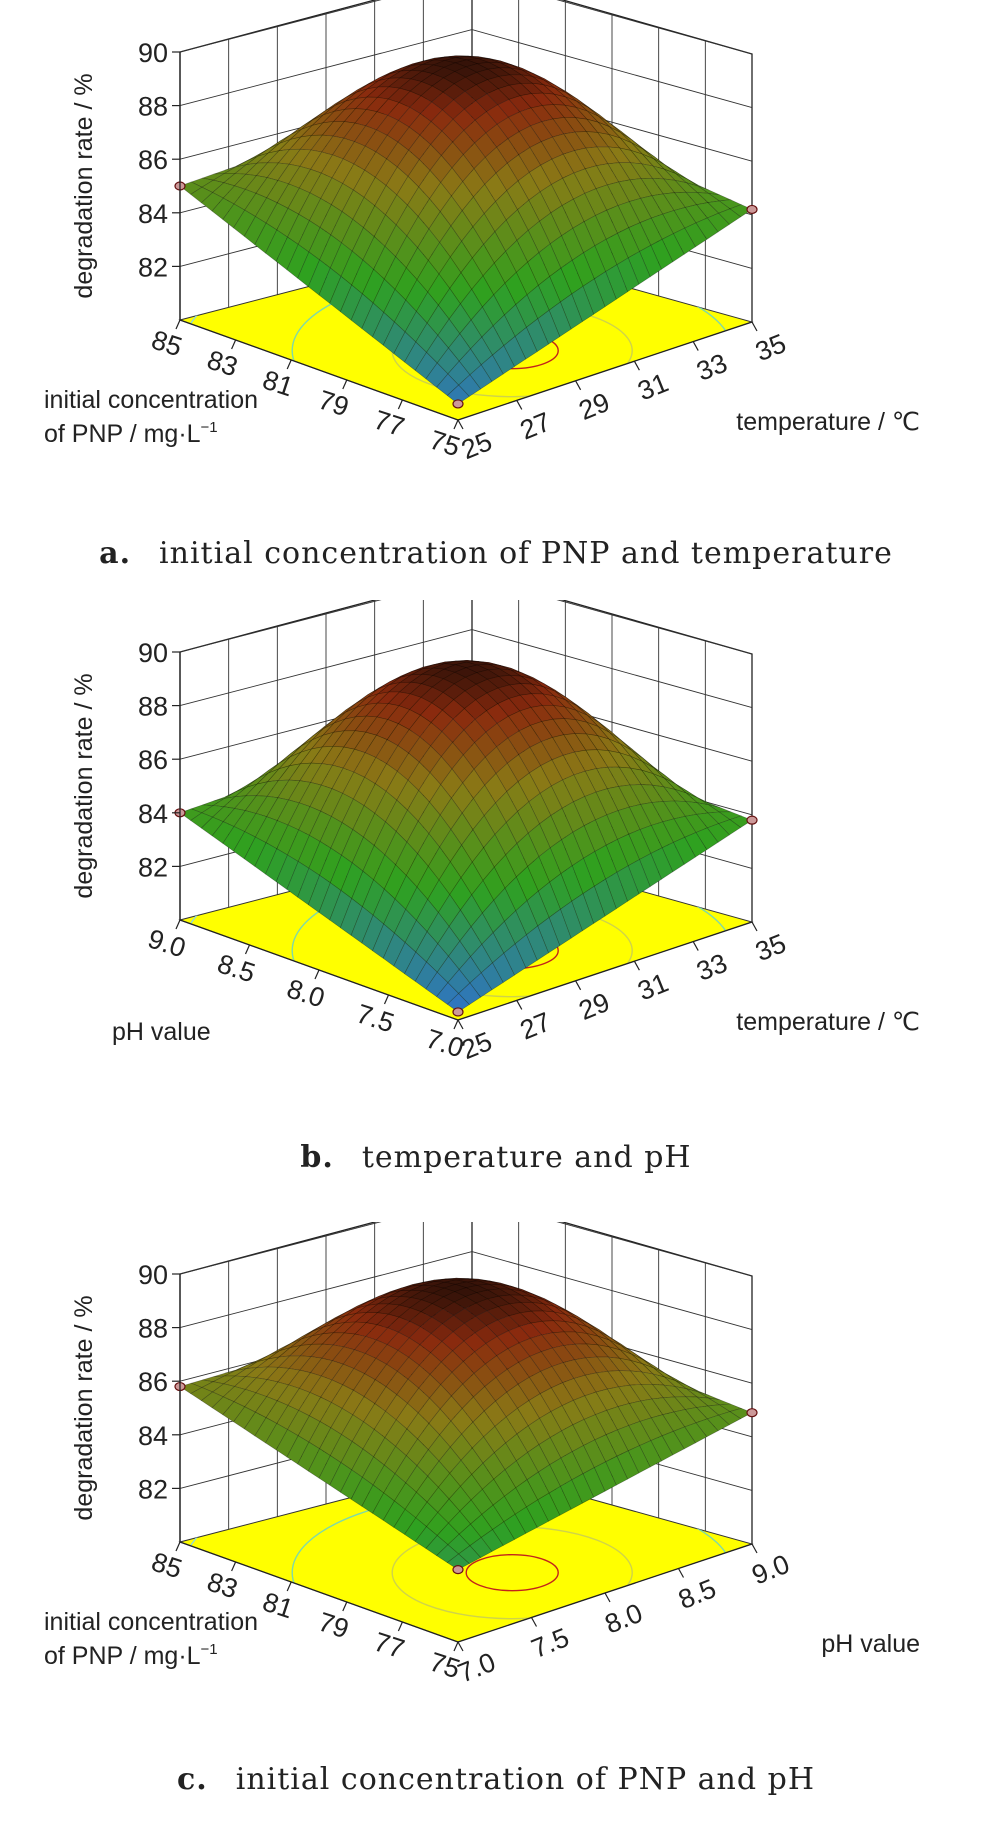 This screenshot has width=992, height=1848. Describe the element at coordinates (161, 1032) in the screenshot. I see `left-axis-label-line-b-0: pH value` at that location.